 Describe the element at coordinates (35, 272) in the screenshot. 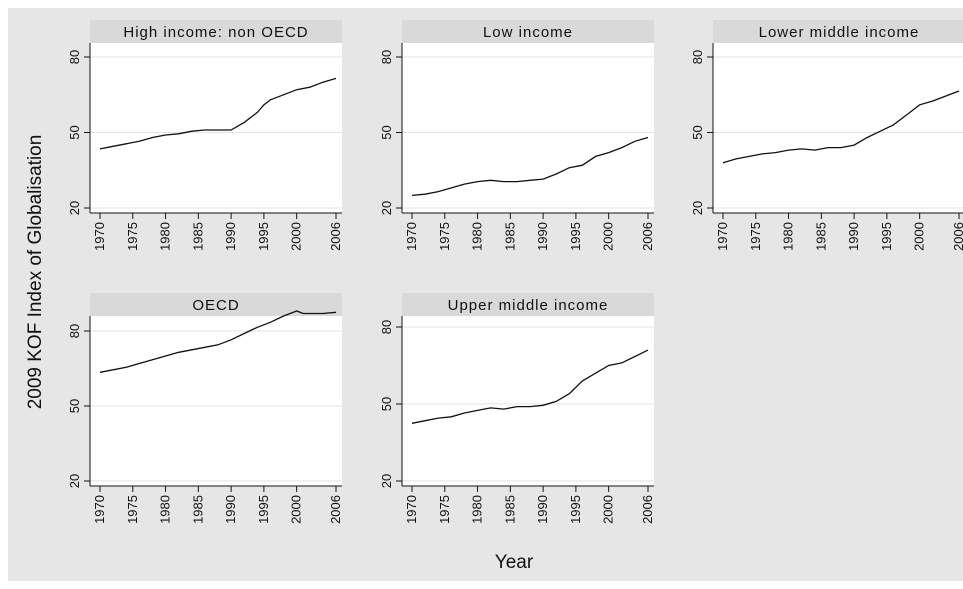

I see `figure-y-axis-label: 2009 KOF Index of Globalisation` at that location.